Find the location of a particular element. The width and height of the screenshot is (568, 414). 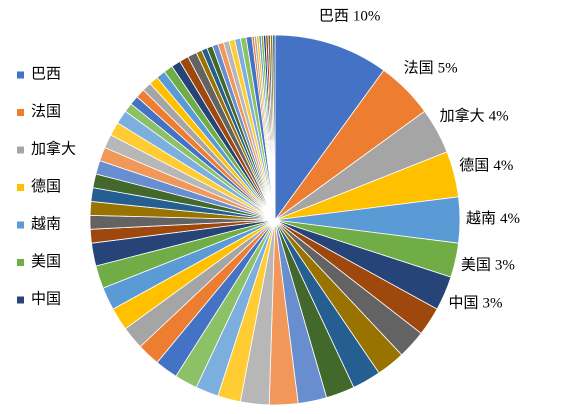

data-label-name: 德国 is located at coordinates (474, 165).